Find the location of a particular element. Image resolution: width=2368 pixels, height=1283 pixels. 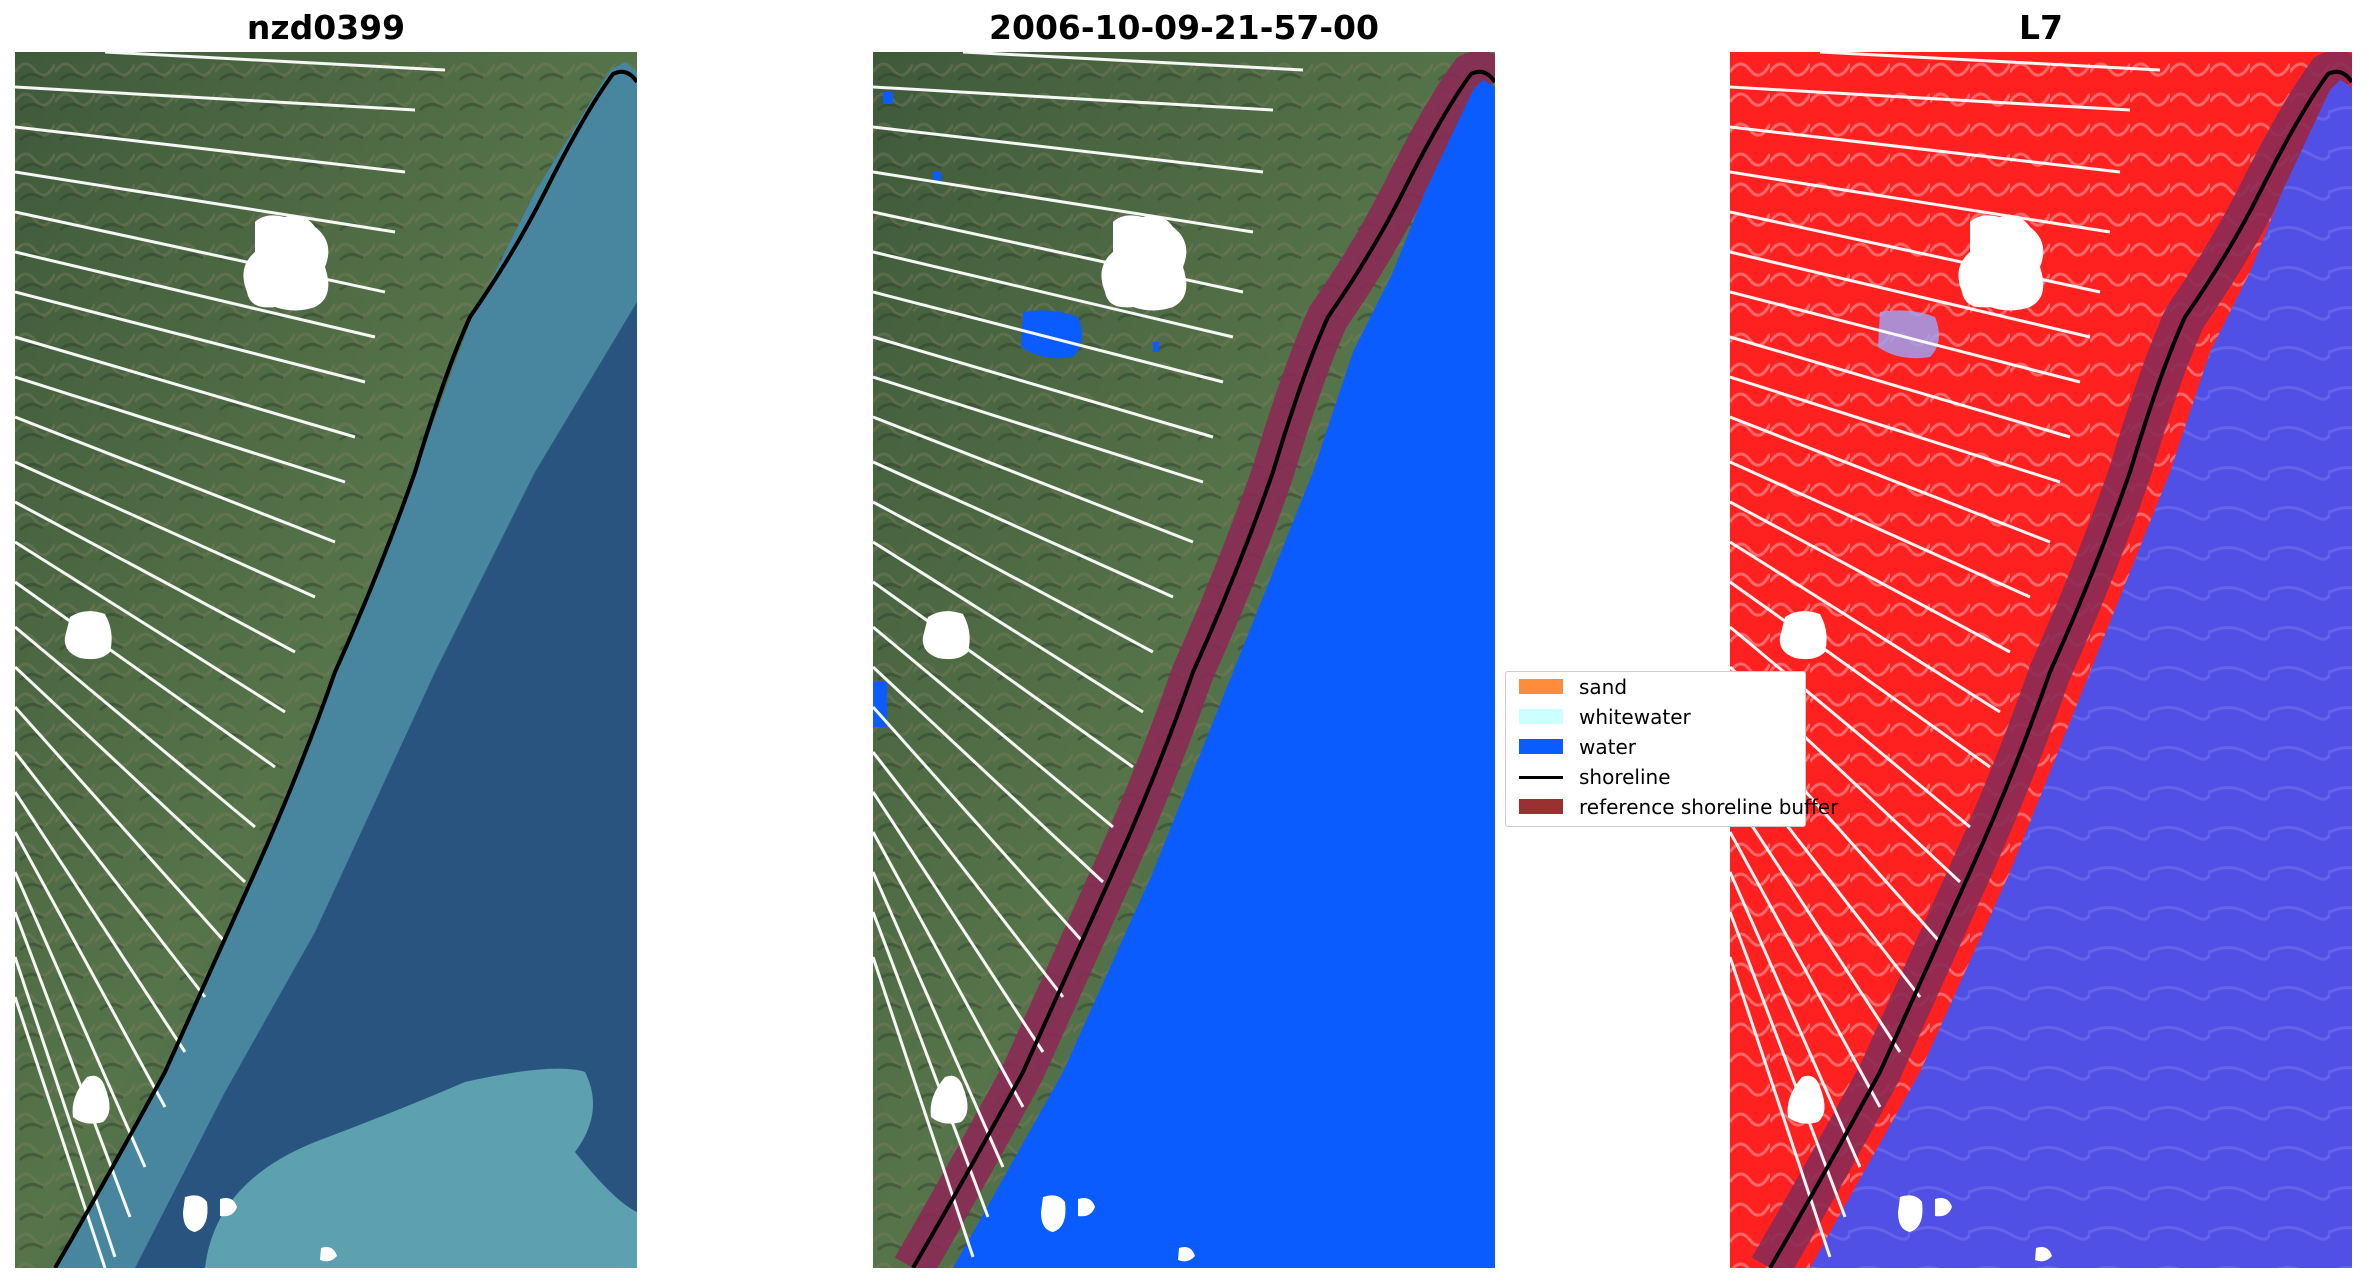

legend-swatch-water is located at coordinates (1541, 746).